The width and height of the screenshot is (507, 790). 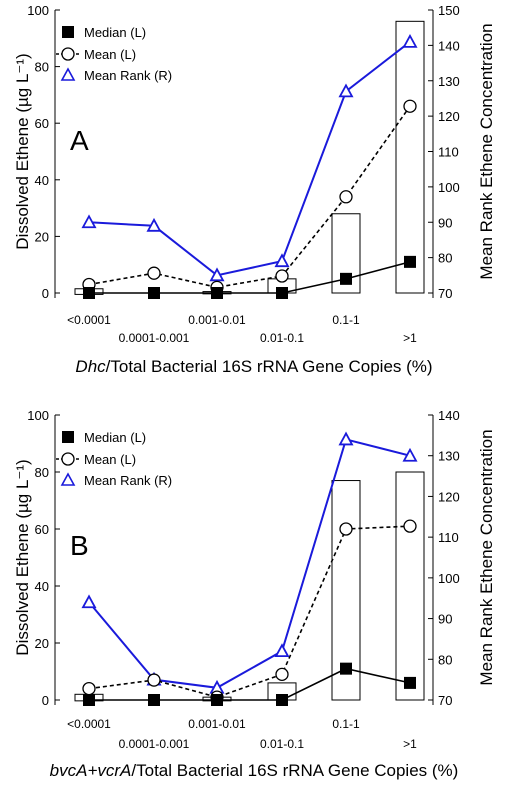 I want to click on legend-mean-label: Mean (L), so click(x=110, y=54).